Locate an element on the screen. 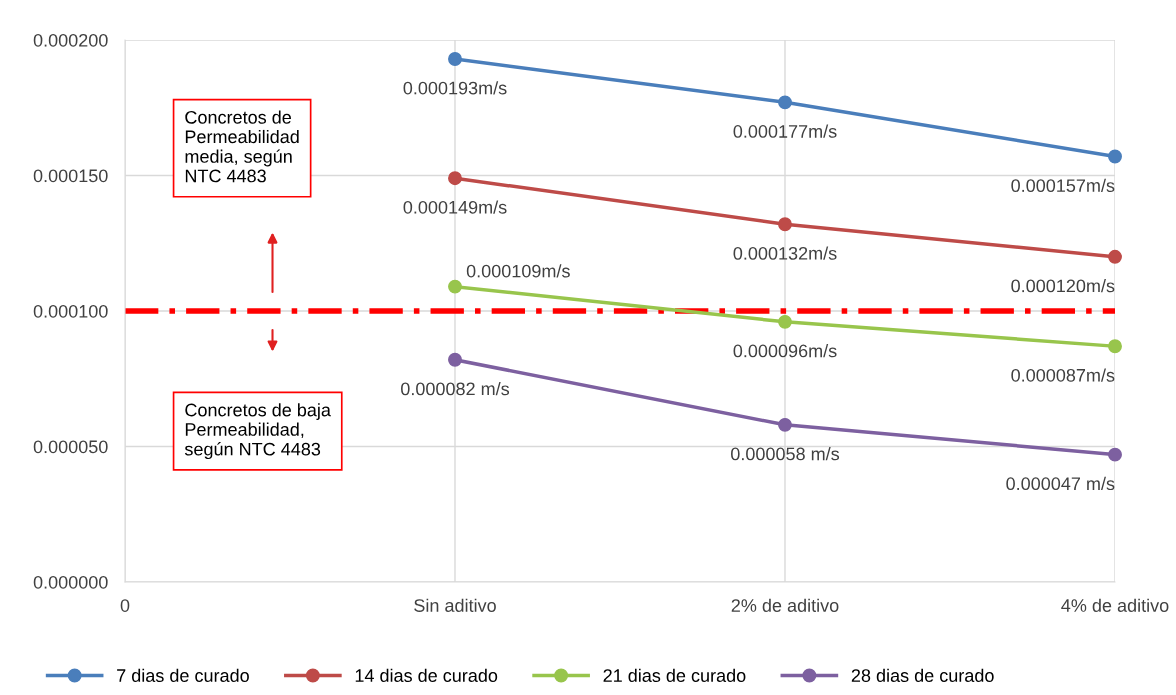  data-label: 0.000096m/s is located at coordinates (785, 351).